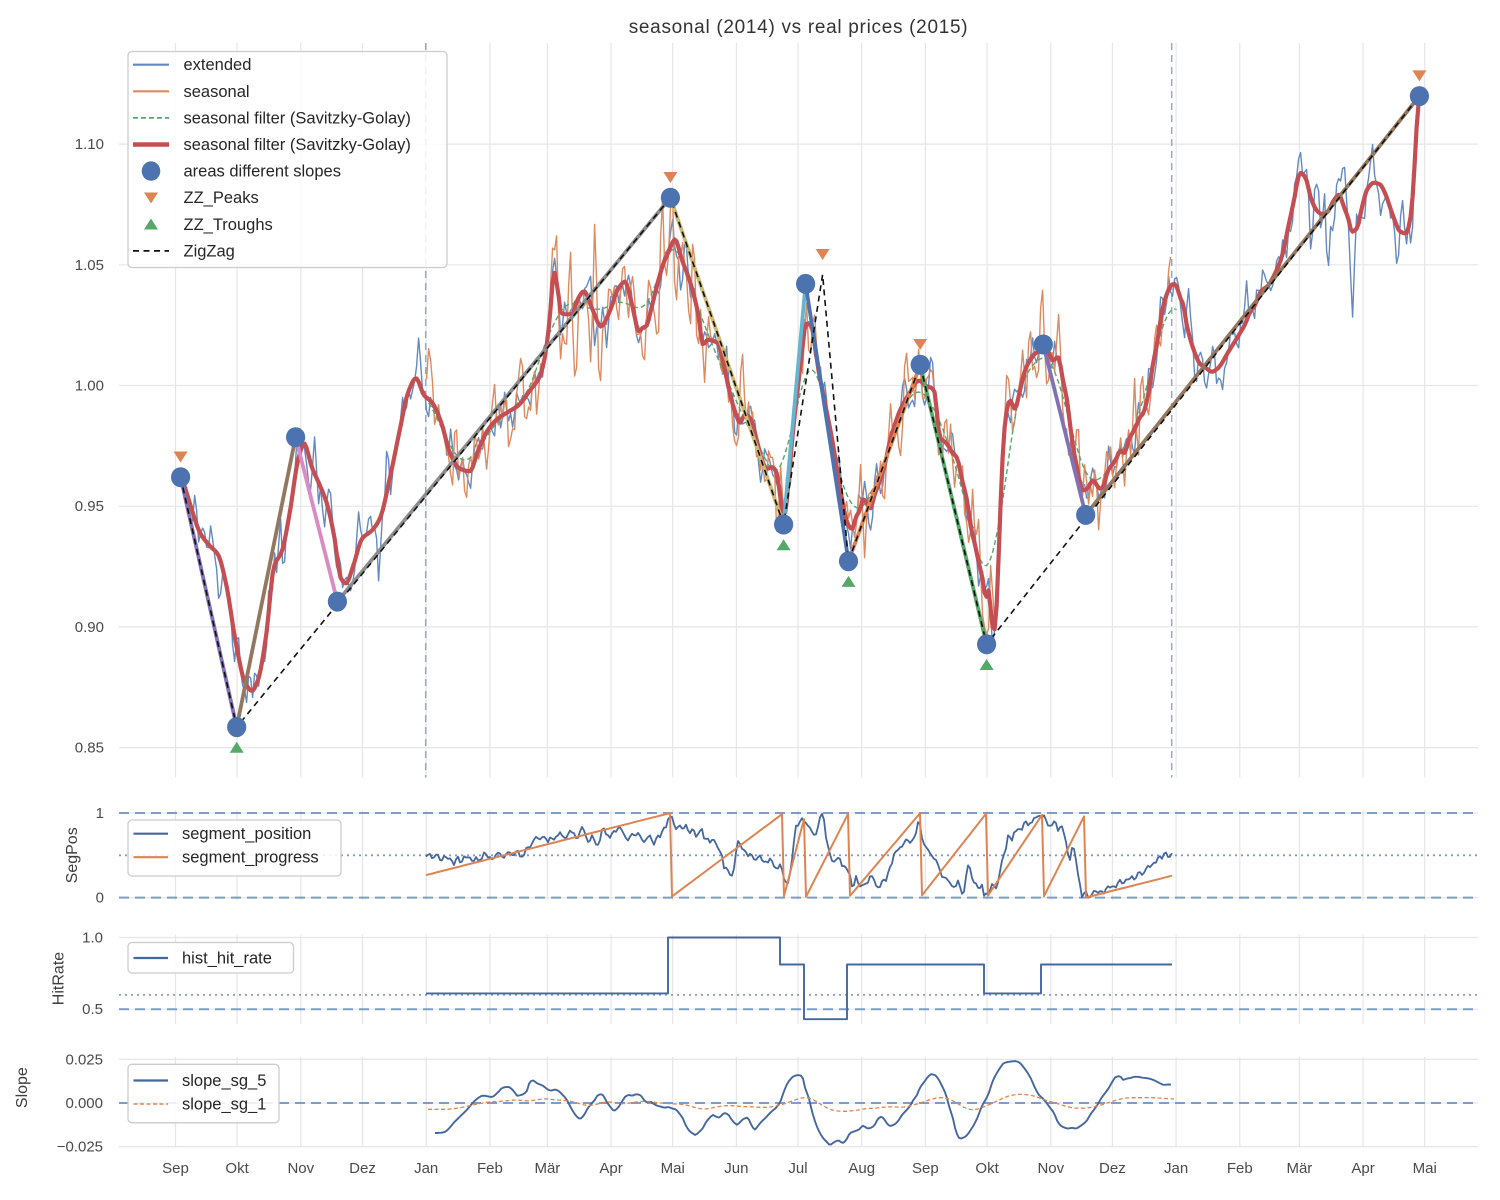 This screenshot has width=1500, height=1200. I want to click on svg-text: ZigZag, so click(209, 251).